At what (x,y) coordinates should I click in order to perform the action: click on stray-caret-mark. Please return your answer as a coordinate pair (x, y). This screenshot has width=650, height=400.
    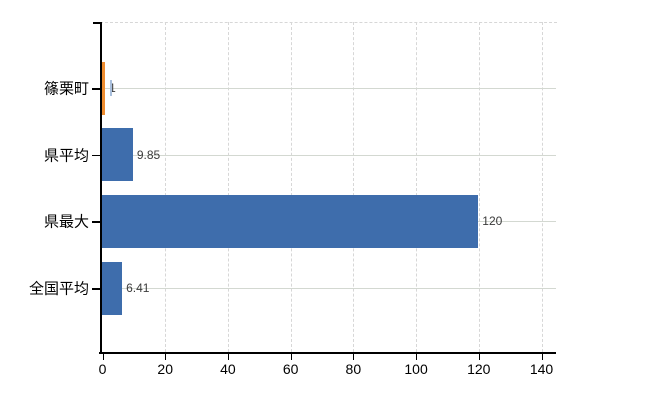
    Looking at the image, I should click on (111, 88).